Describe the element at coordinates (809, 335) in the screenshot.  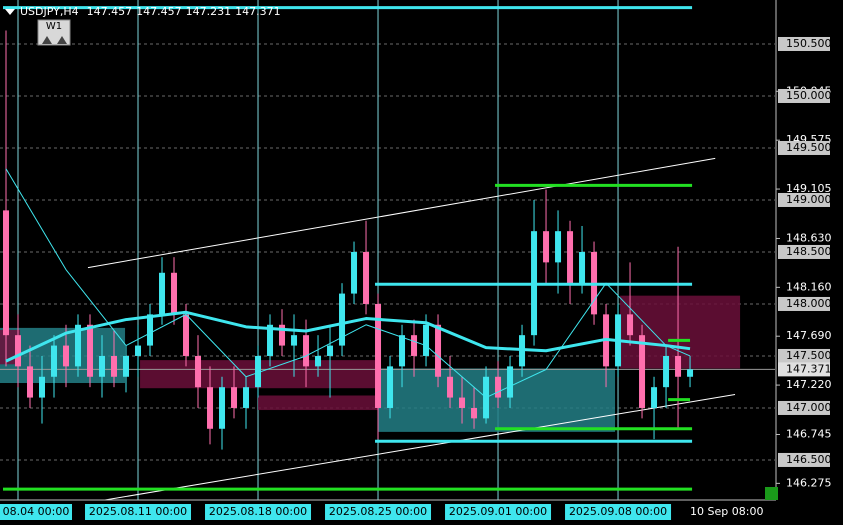
I see `y-tick-label: 147.690` at that location.